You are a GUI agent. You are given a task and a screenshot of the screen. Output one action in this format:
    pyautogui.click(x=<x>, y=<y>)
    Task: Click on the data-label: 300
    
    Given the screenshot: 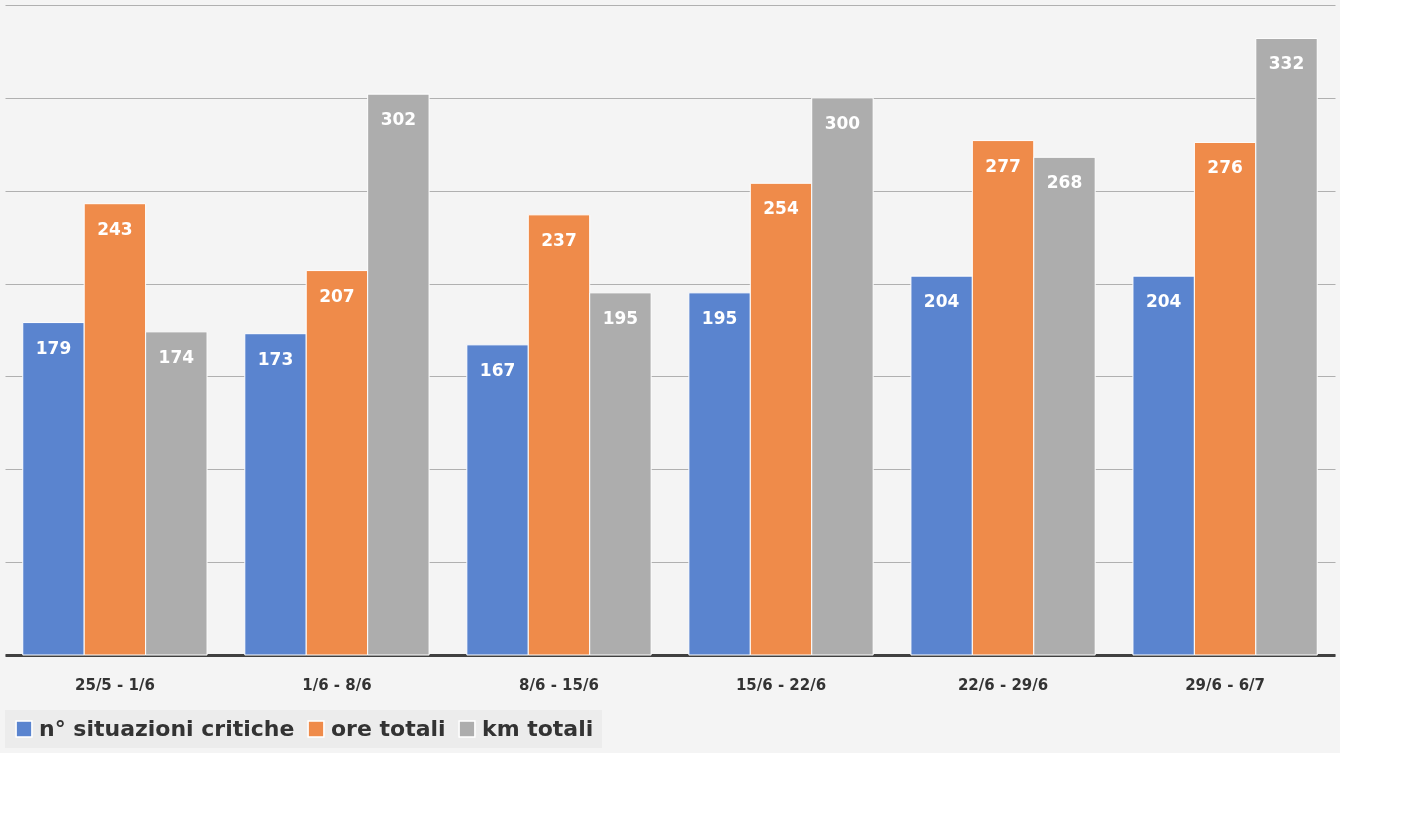 What is the action you would take?
    pyautogui.click(x=842, y=122)
    